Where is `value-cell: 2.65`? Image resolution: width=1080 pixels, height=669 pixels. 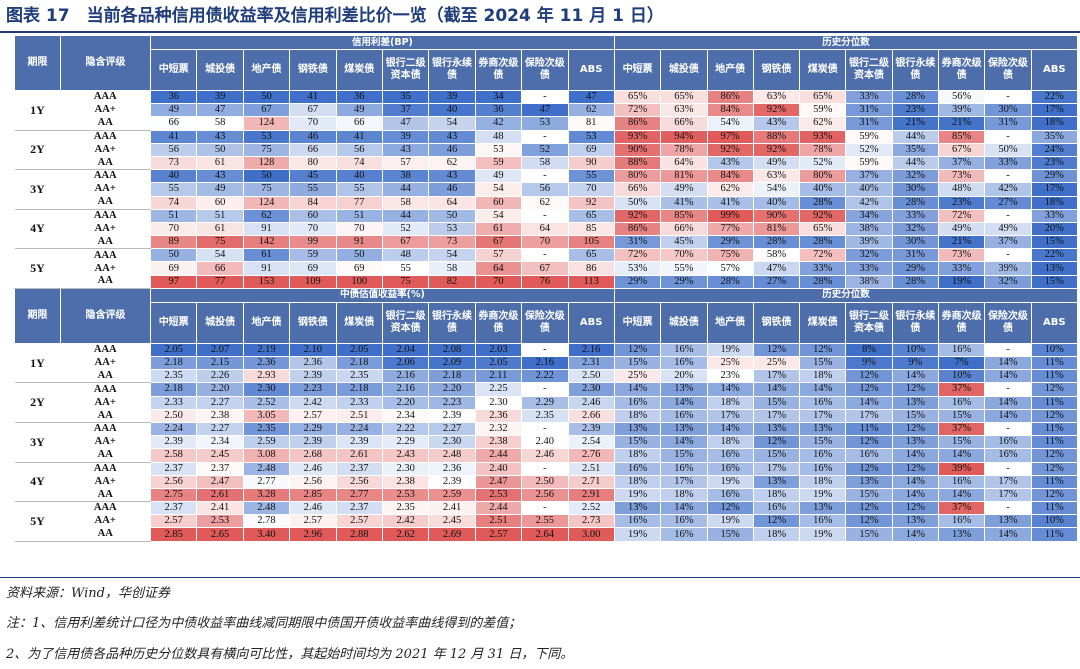 value-cell: 2.65 is located at coordinates (220, 534).